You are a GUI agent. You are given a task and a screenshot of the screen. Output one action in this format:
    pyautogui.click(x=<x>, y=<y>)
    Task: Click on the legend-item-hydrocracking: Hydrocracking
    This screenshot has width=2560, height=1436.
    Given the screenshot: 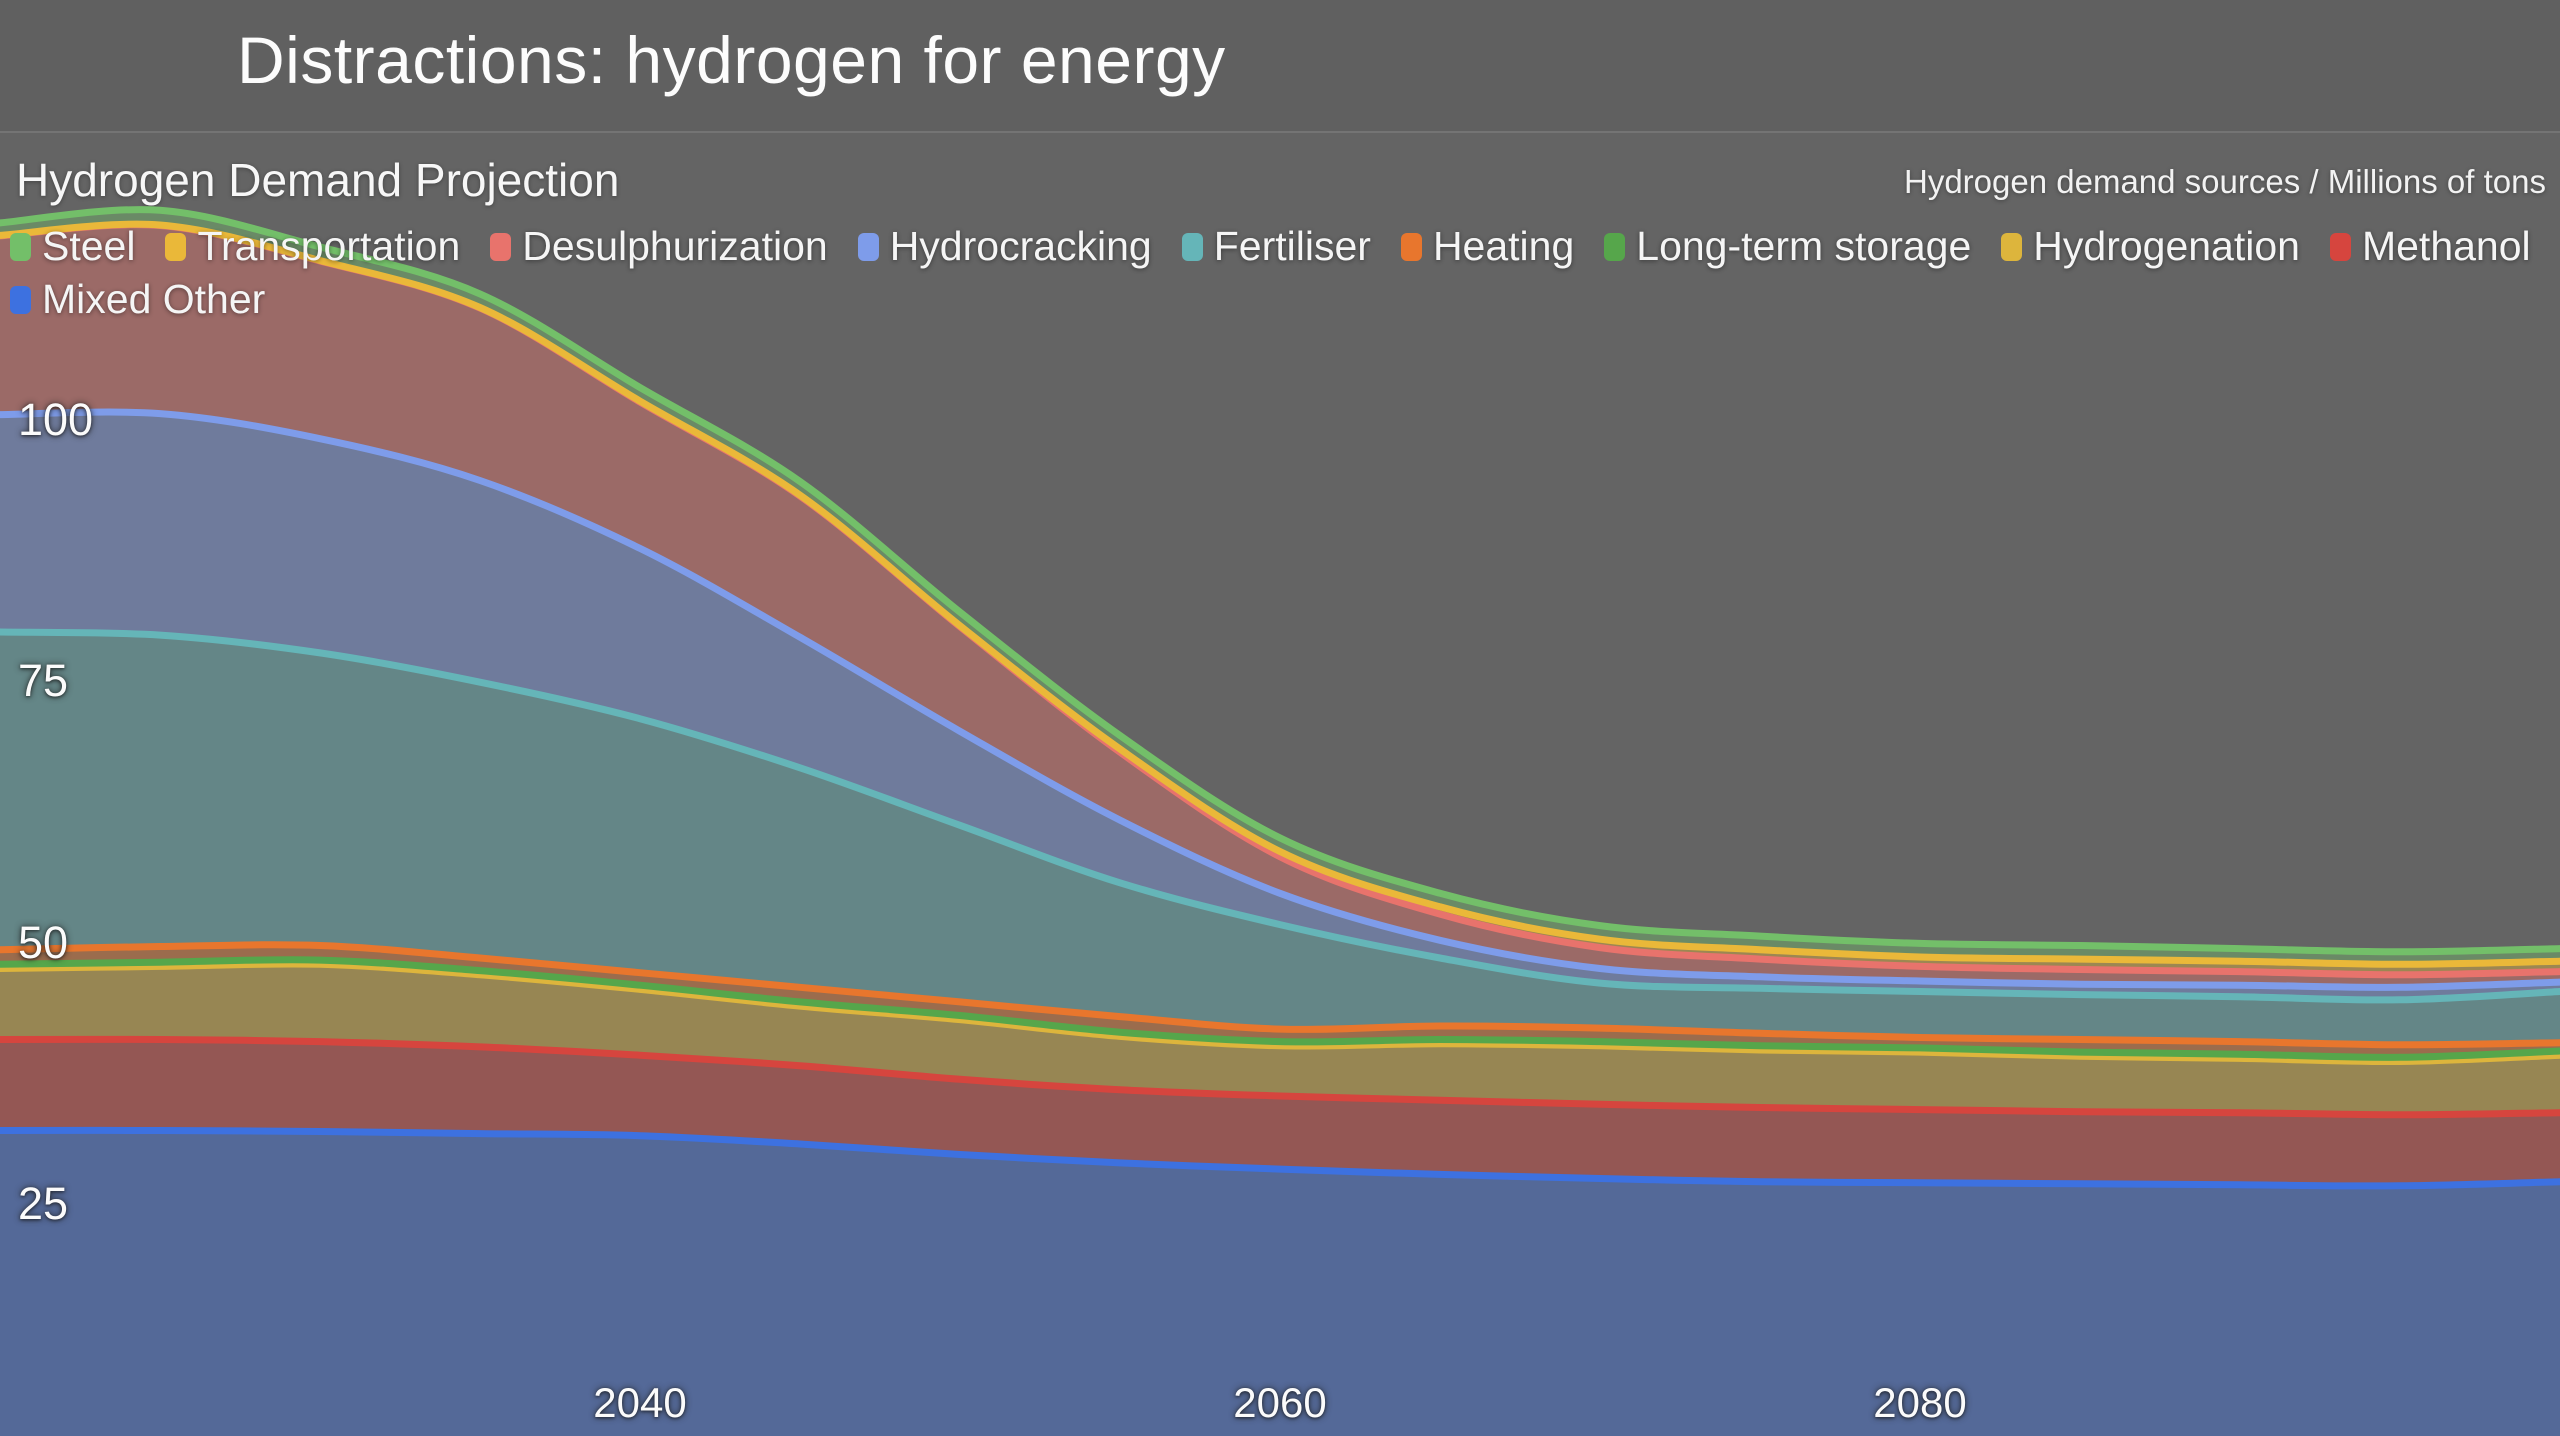 What is the action you would take?
    pyautogui.click(x=1004, y=246)
    